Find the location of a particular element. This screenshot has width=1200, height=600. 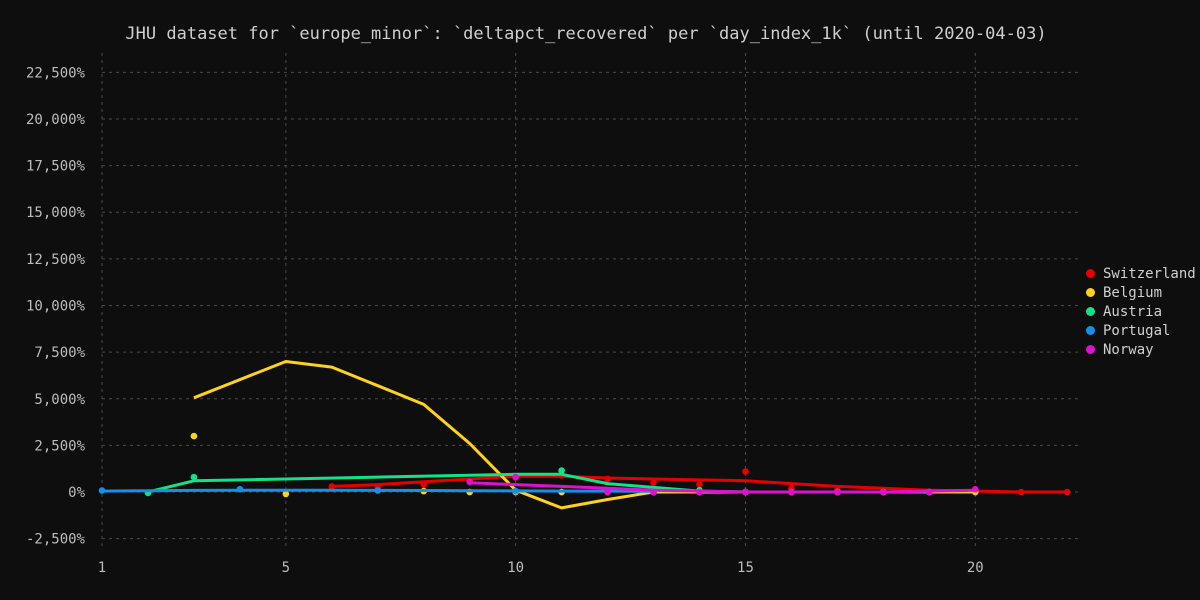

x-tick-label: 15 is located at coordinates (745, 568).